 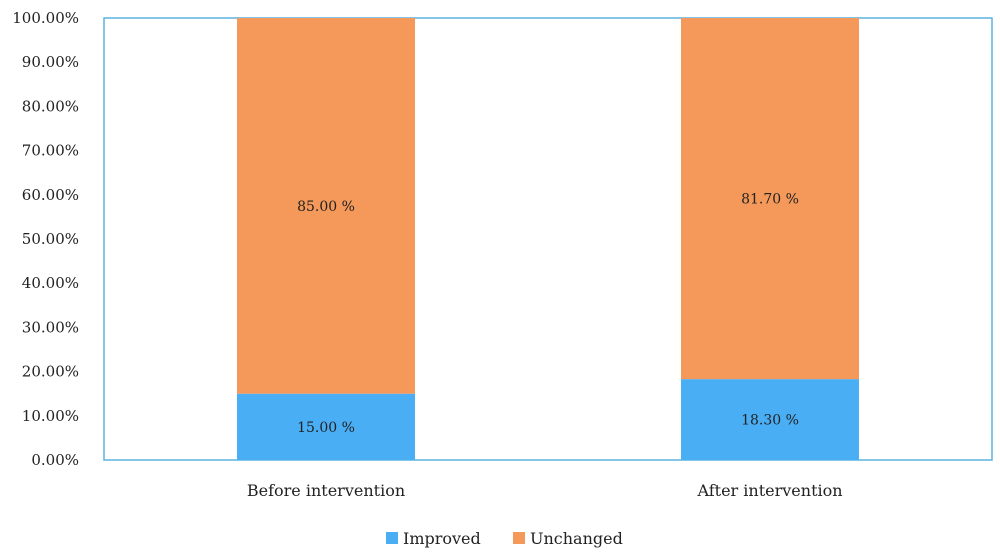 What do you see at coordinates (50, 416) in the screenshot?
I see `y-tick-label: 10.00%` at bounding box center [50, 416].